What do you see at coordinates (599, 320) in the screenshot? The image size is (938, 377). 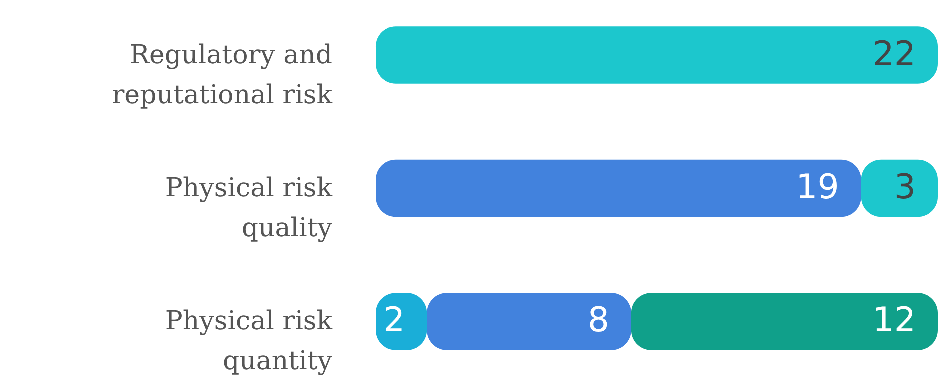 I see `data-label: 8` at bounding box center [599, 320].